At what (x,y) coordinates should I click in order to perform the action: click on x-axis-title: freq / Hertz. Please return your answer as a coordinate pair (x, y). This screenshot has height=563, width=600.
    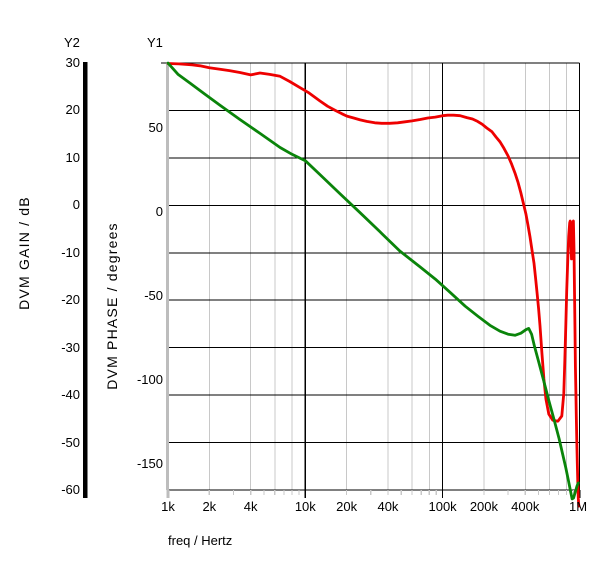
    Looking at the image, I should click on (200, 540).